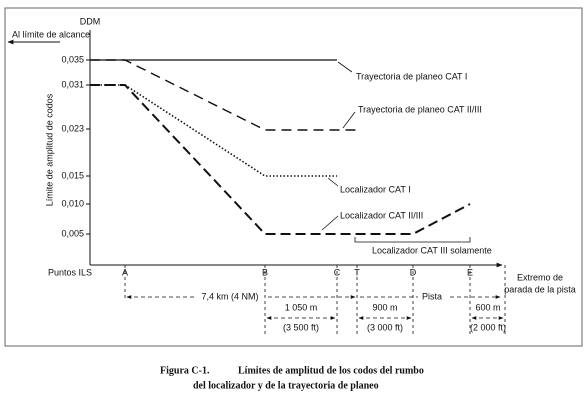 The width and height of the screenshot is (588, 400). I want to click on distance-label: (3 500 ft), so click(301, 327).